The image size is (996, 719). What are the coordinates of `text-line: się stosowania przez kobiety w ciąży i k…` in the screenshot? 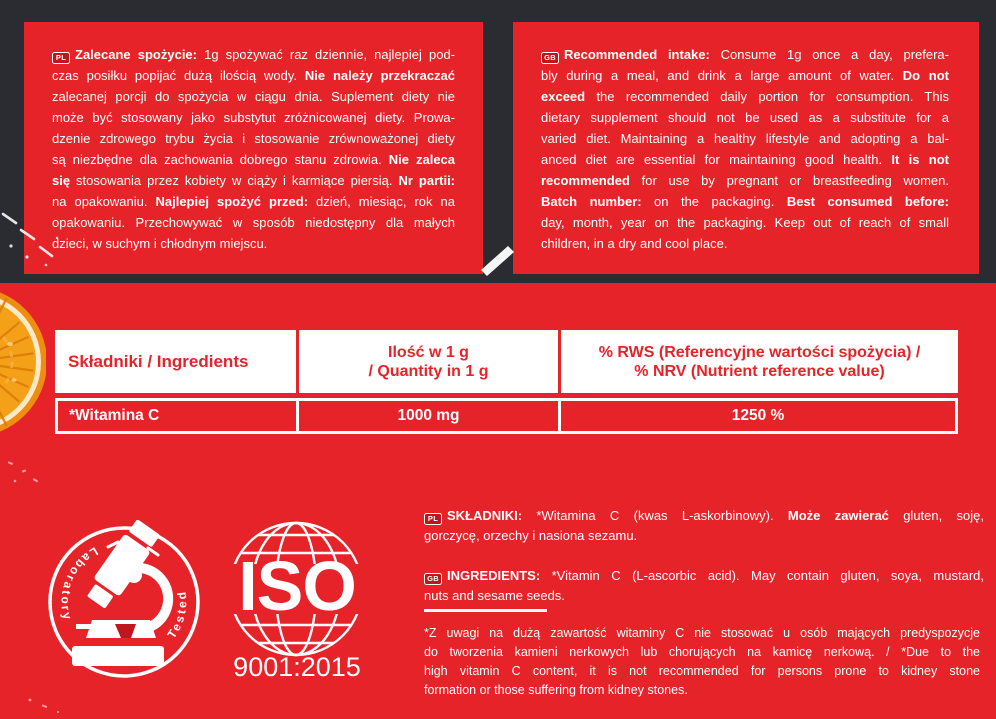 It's located at (254, 180).